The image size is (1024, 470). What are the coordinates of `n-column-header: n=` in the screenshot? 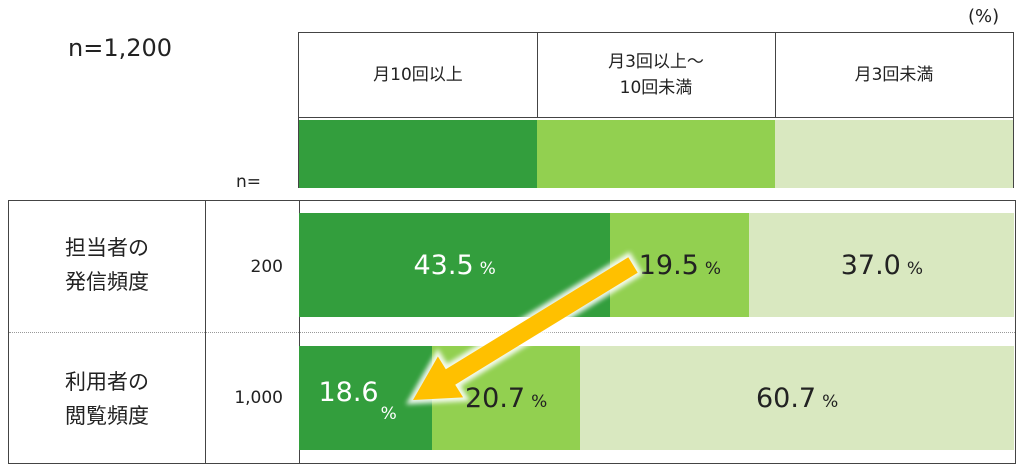 It's located at (249, 182).